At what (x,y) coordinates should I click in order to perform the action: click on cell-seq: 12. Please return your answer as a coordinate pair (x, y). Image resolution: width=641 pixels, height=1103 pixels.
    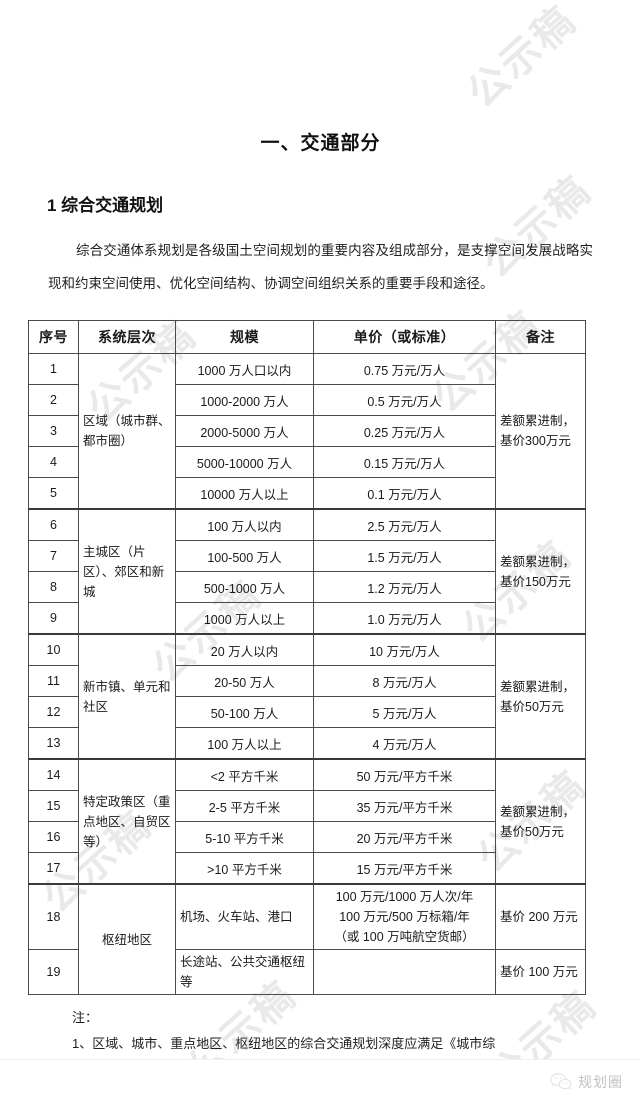
    Looking at the image, I should click on (53, 712).